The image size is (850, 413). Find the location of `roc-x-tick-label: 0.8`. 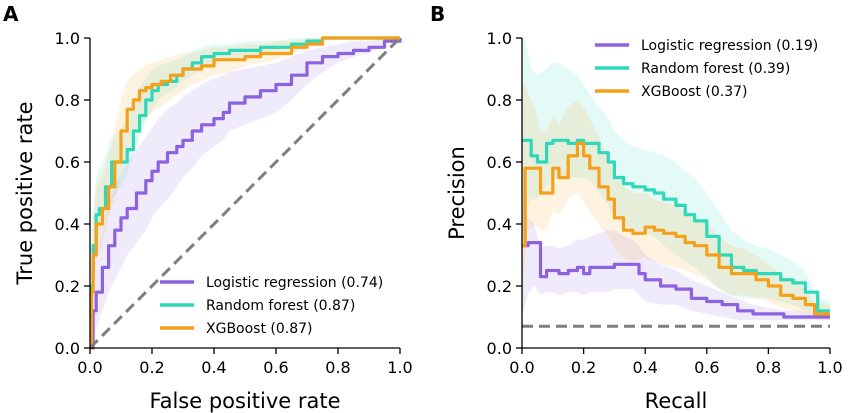

roc-x-tick-label: 0.8 is located at coordinates (337, 367).